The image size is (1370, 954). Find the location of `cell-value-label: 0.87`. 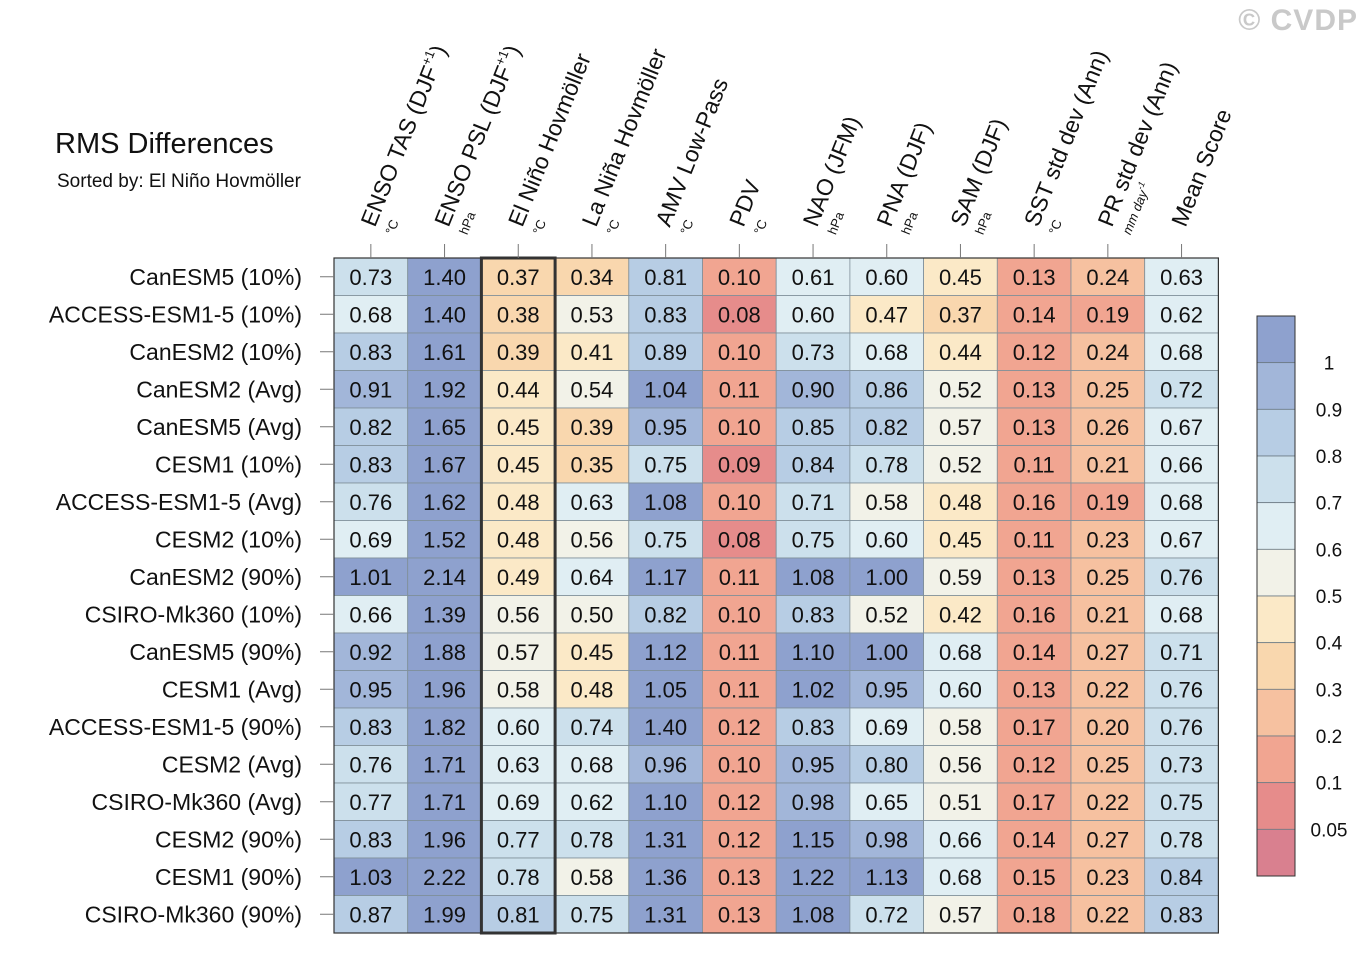

cell-value-label: 0.87 is located at coordinates (370, 914).